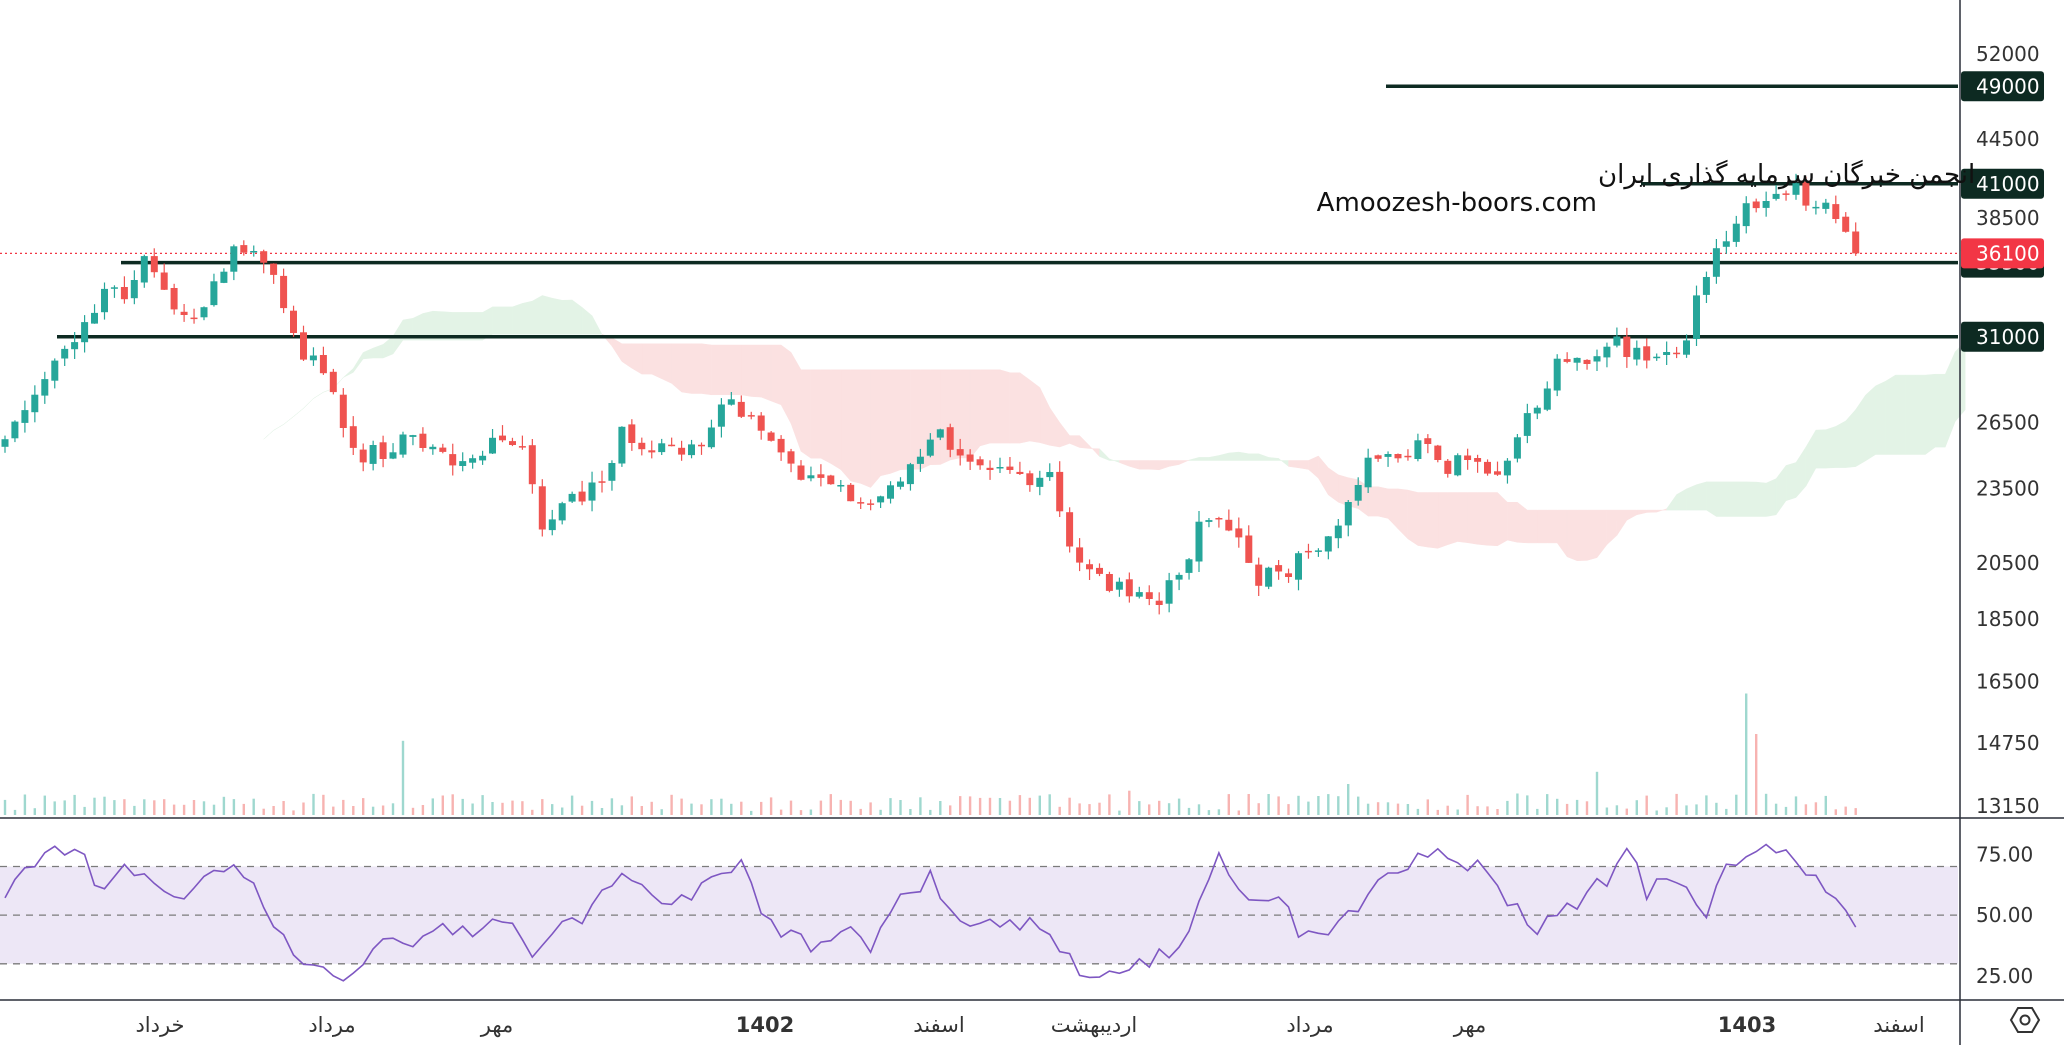 The image size is (2064, 1049). What do you see at coordinates (979, 912) in the screenshot?
I see `rsi-panel` at bounding box center [979, 912].